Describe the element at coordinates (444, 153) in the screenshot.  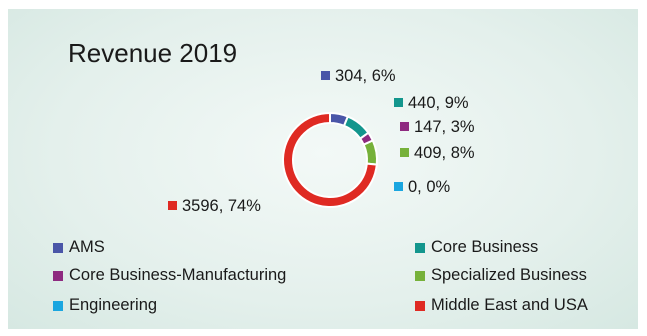
I see `data-label-specialized-business: 409, 8%` at that location.